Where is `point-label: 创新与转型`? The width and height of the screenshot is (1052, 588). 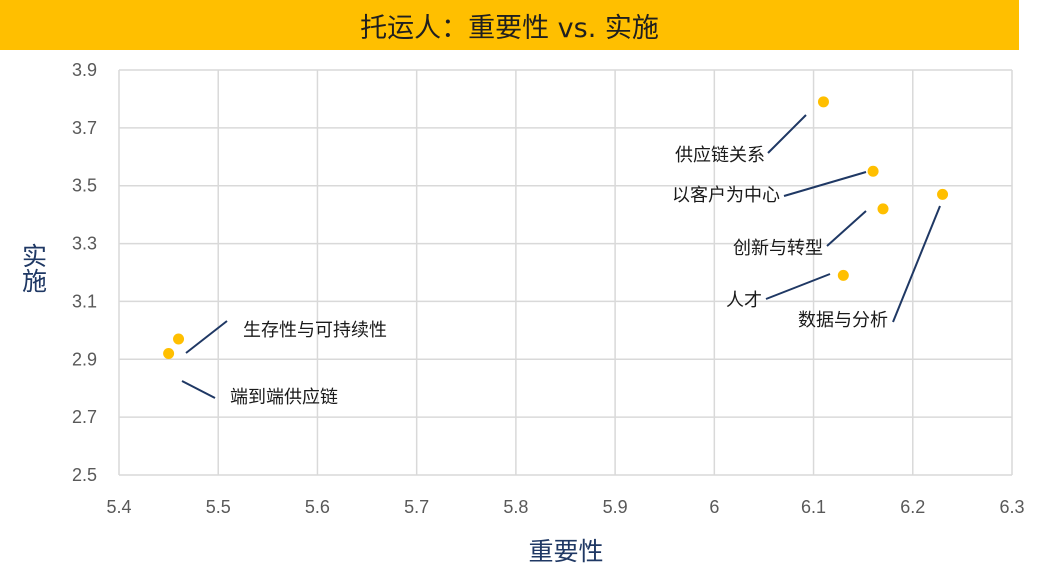
point-label: 创新与转型 is located at coordinates (778, 248).